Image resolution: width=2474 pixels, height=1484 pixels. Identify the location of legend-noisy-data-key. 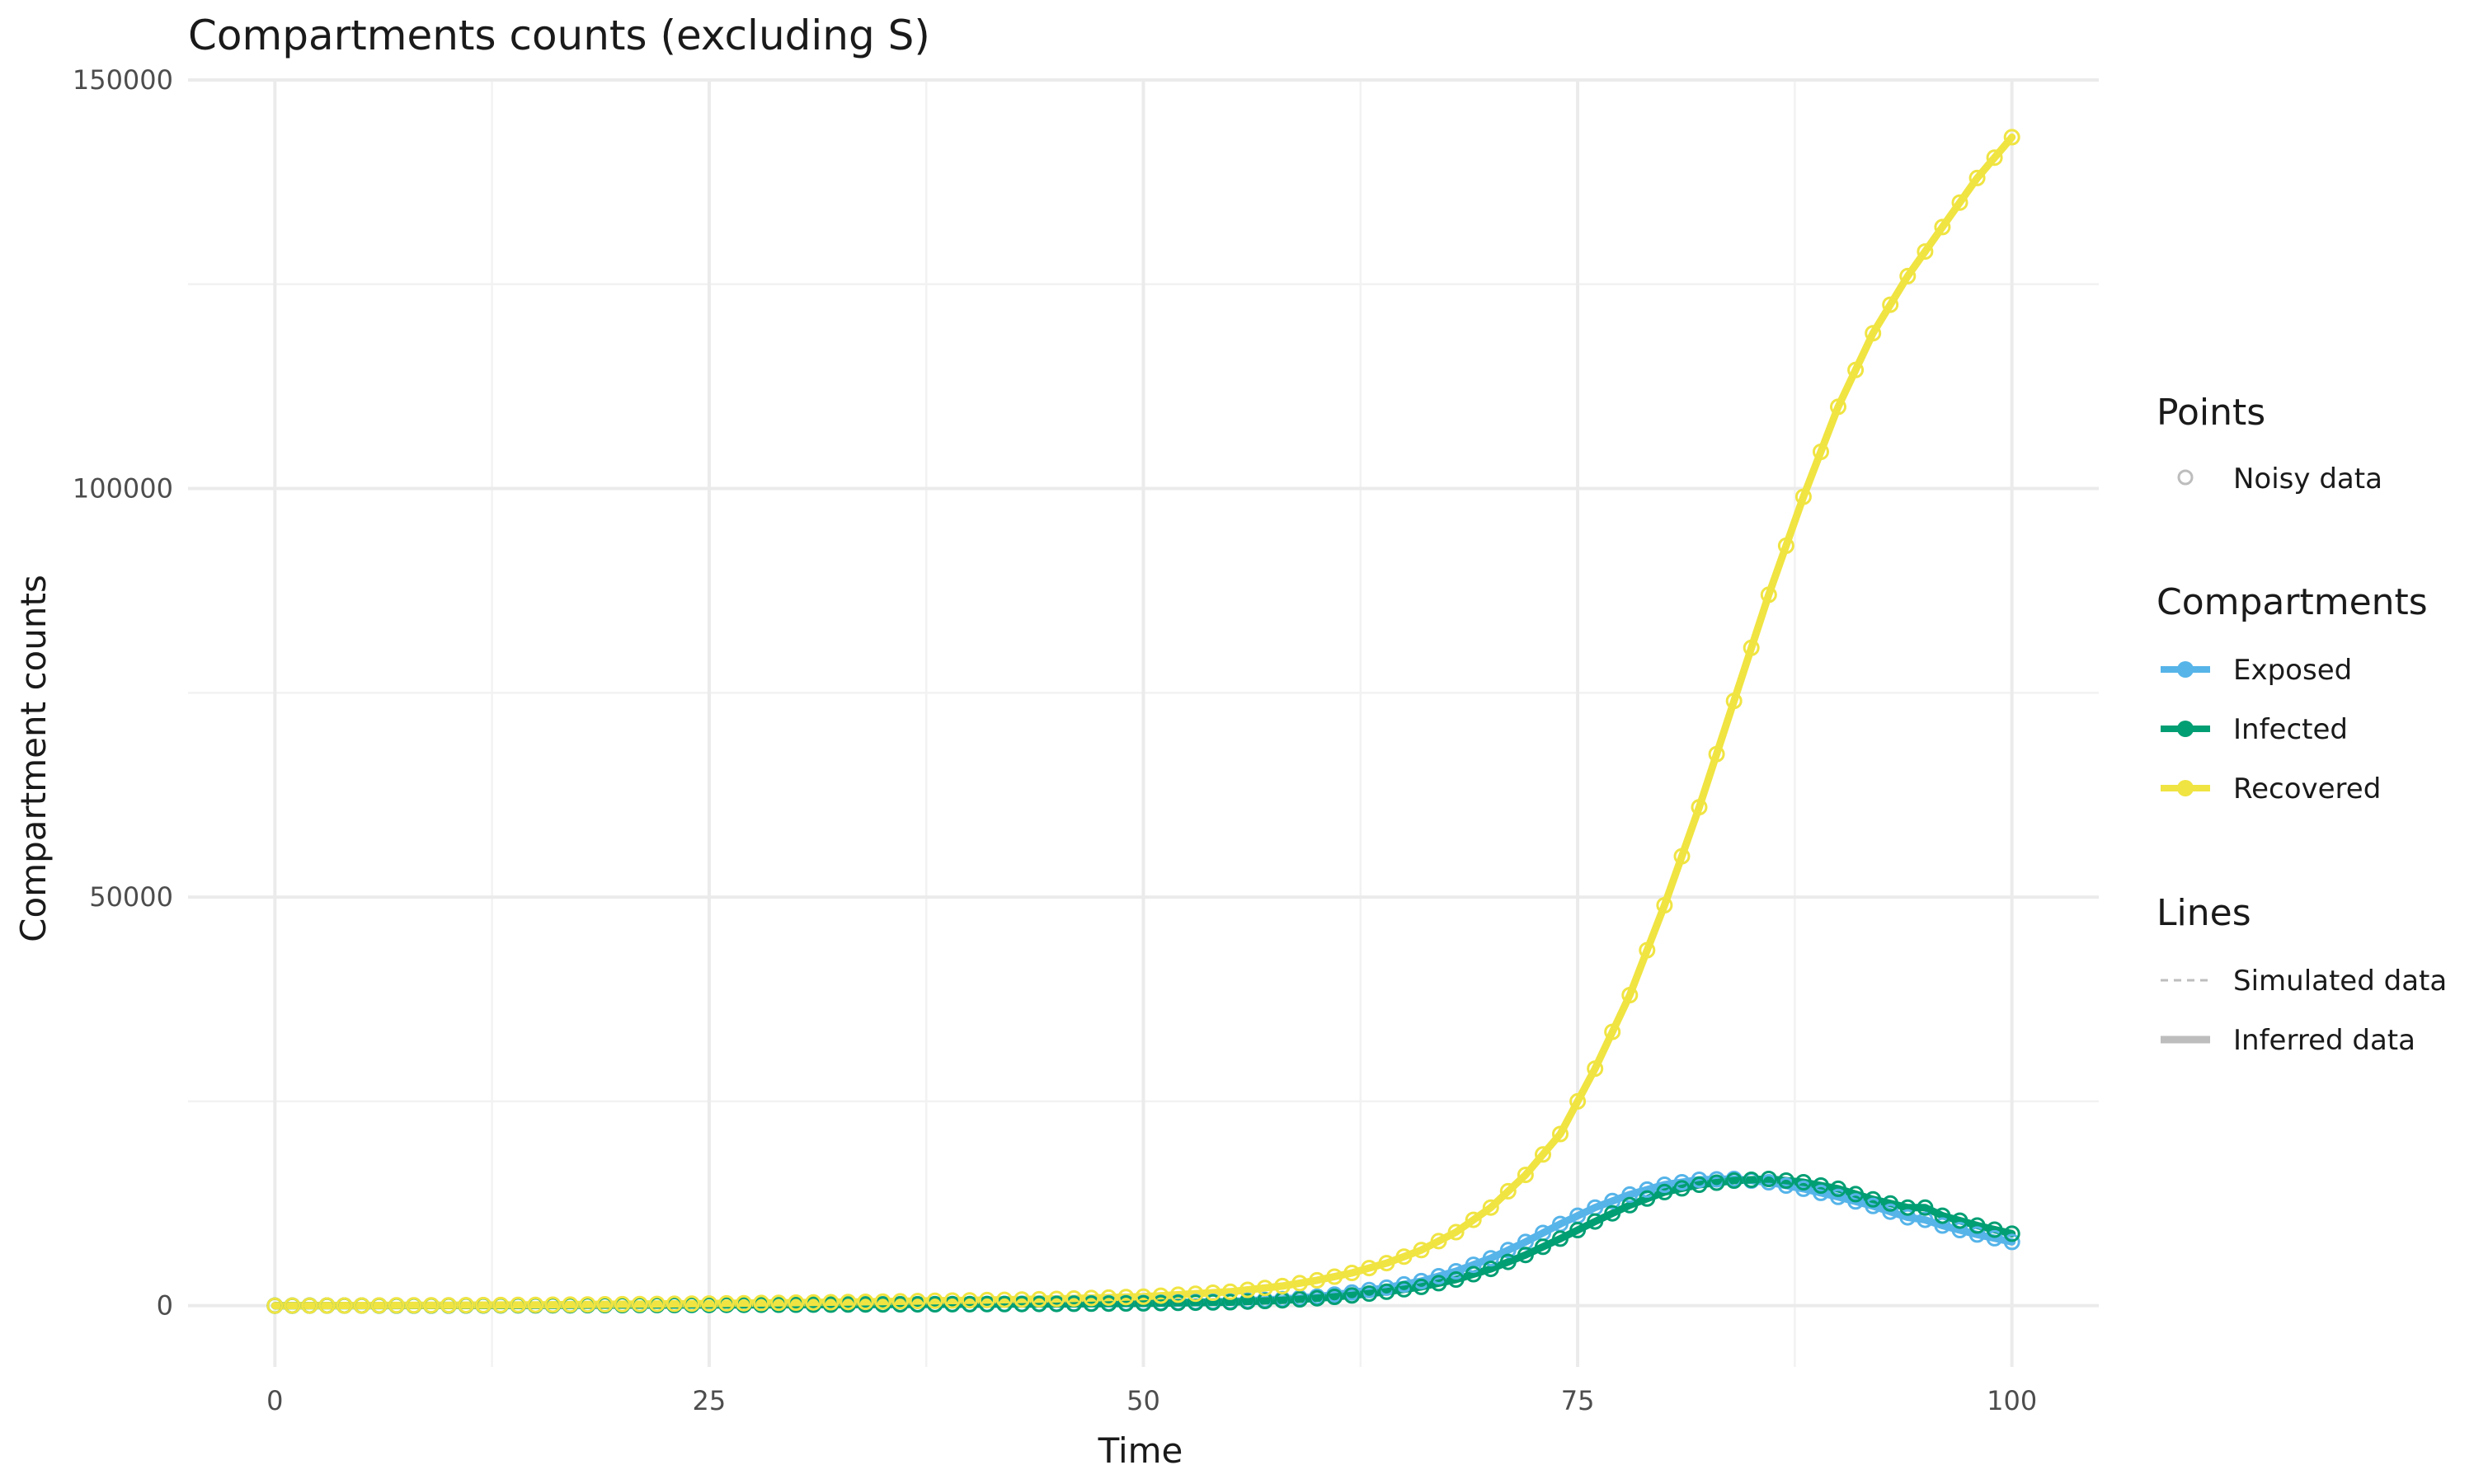
(2185, 477).